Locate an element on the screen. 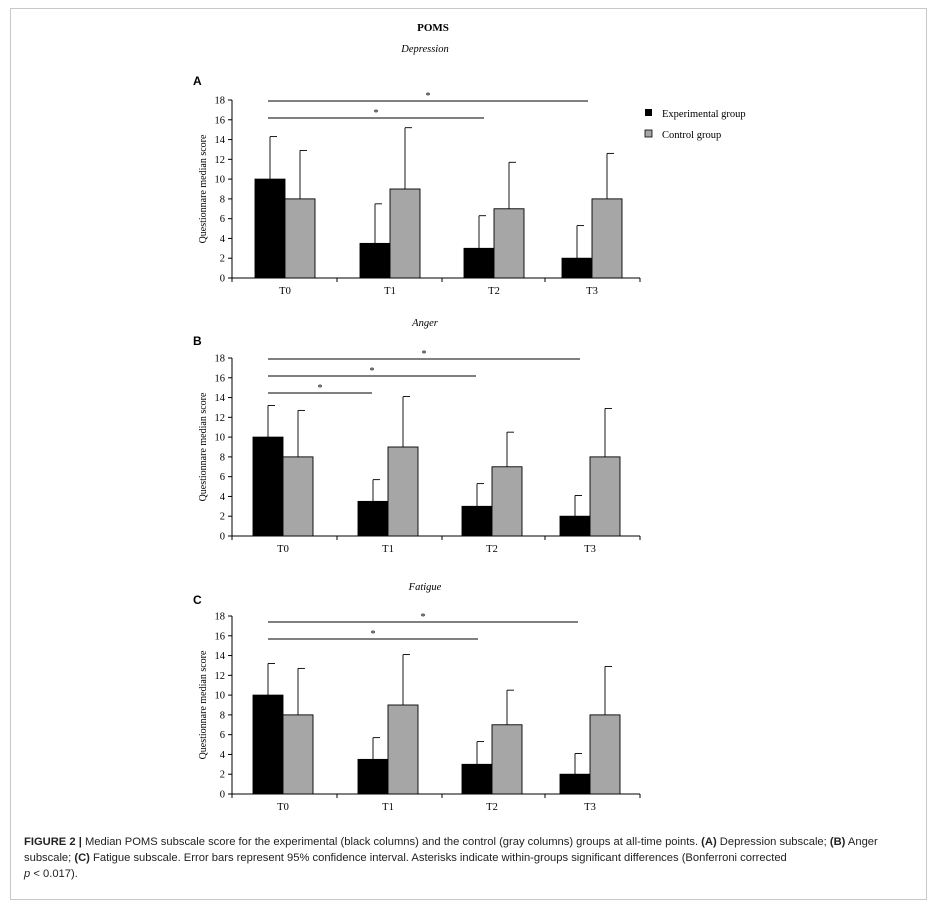 The image size is (939, 909). caption-ref-c: (C) is located at coordinates (82, 858).